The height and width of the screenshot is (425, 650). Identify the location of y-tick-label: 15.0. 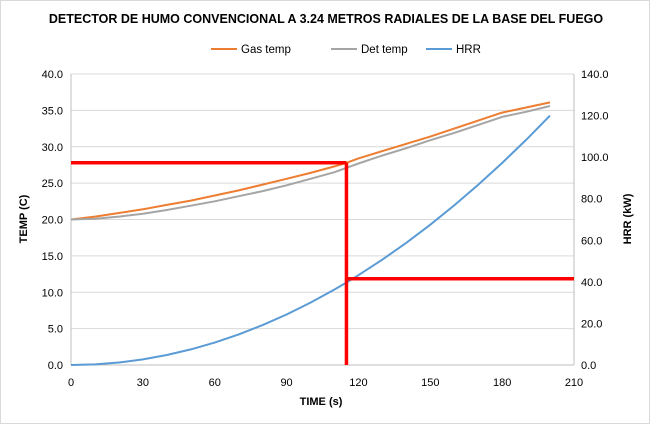
(52, 257).